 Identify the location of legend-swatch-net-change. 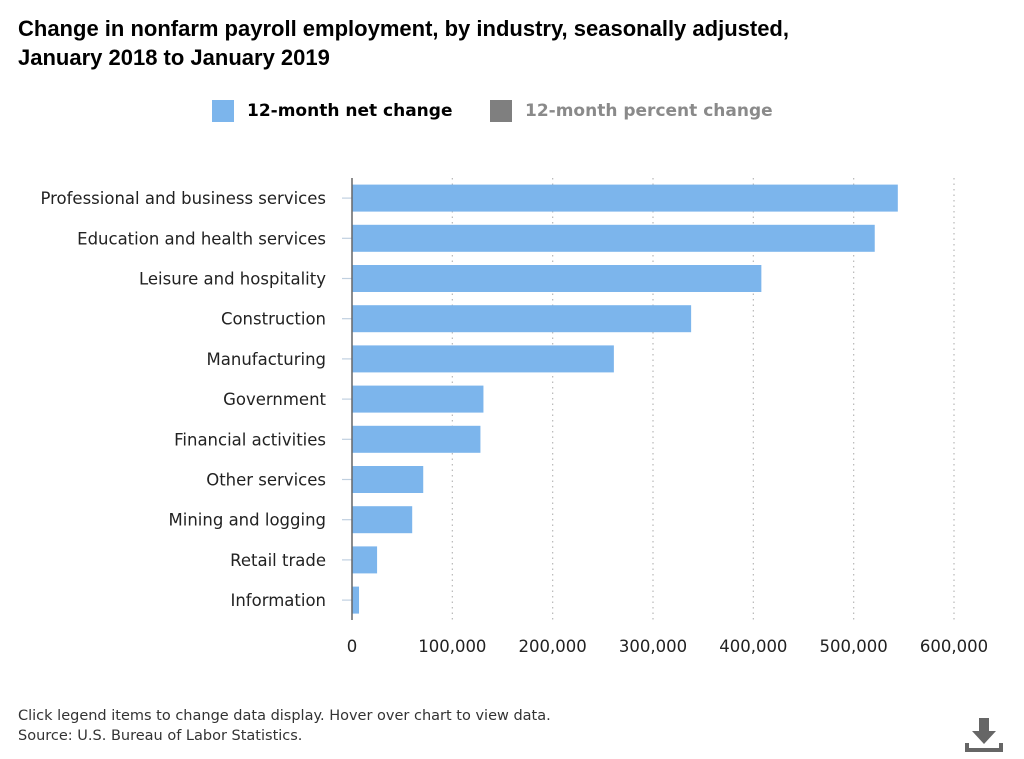
(223, 111).